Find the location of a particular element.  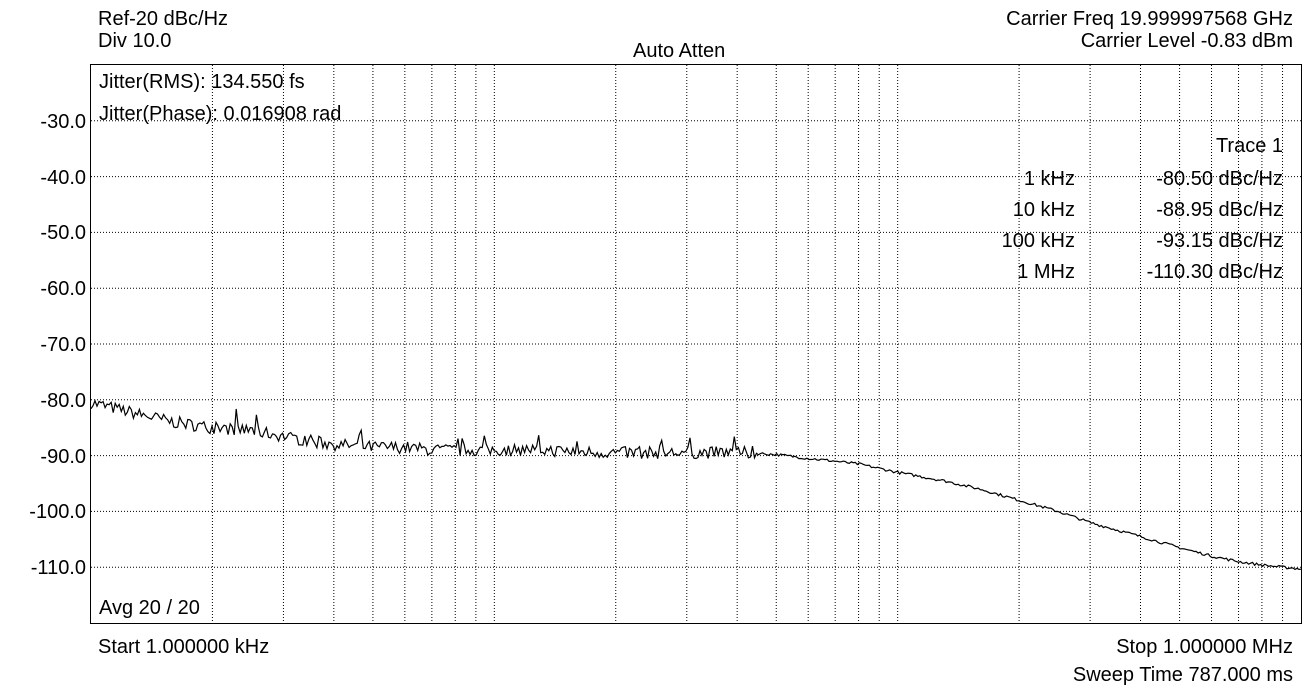

y-tick-label: -110.0 is located at coordinates (58, 568).